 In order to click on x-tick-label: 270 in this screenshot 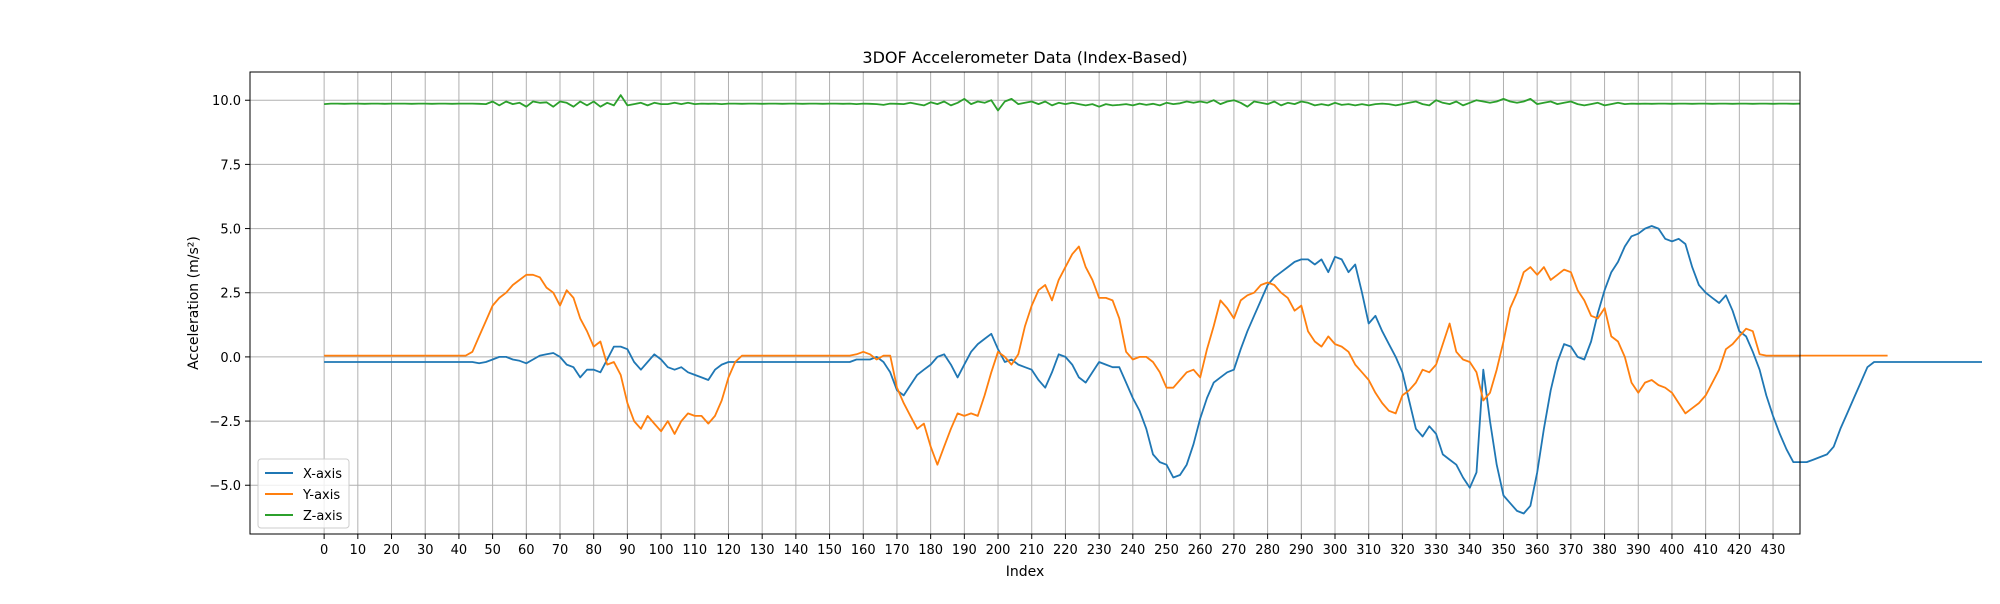, I will do `click(1233, 550)`.